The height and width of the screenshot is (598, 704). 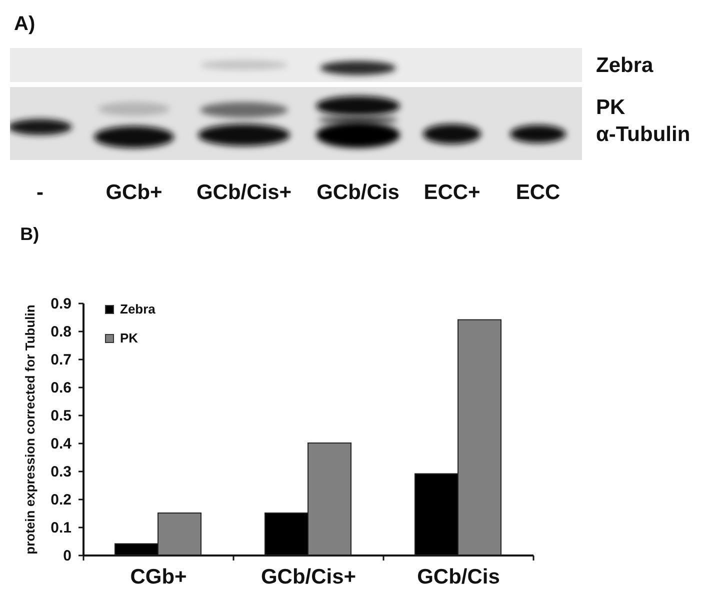 I want to click on y-tick-label: 0.1, so click(x=61, y=528).